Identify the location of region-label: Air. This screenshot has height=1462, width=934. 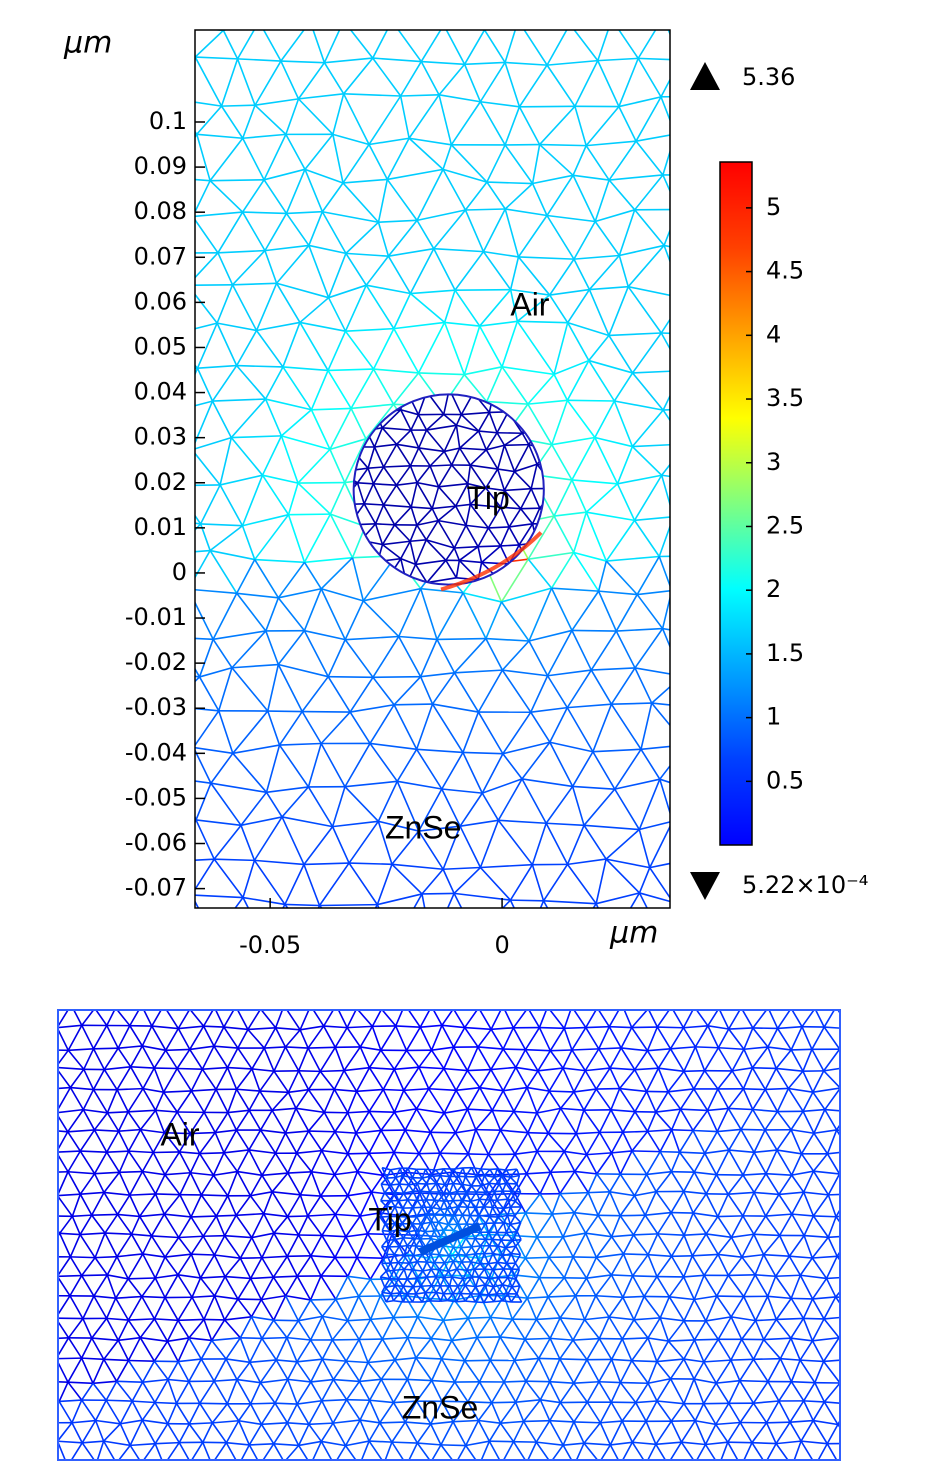
(529, 304).